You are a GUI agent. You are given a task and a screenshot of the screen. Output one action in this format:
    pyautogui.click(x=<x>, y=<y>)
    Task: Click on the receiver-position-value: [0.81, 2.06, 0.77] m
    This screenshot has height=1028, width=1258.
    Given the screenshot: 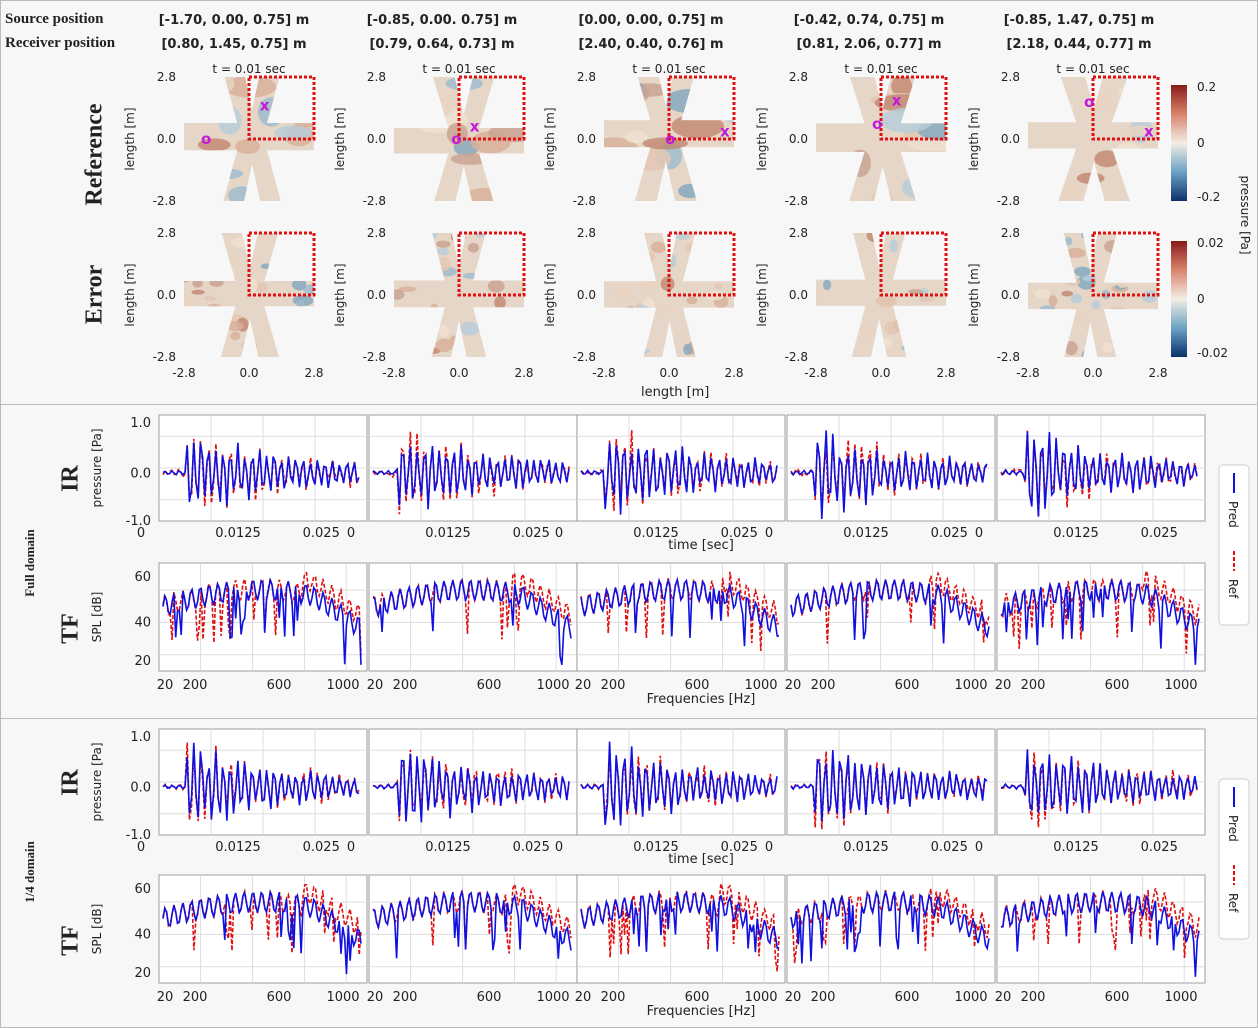 What is the action you would take?
    pyautogui.click(x=869, y=44)
    